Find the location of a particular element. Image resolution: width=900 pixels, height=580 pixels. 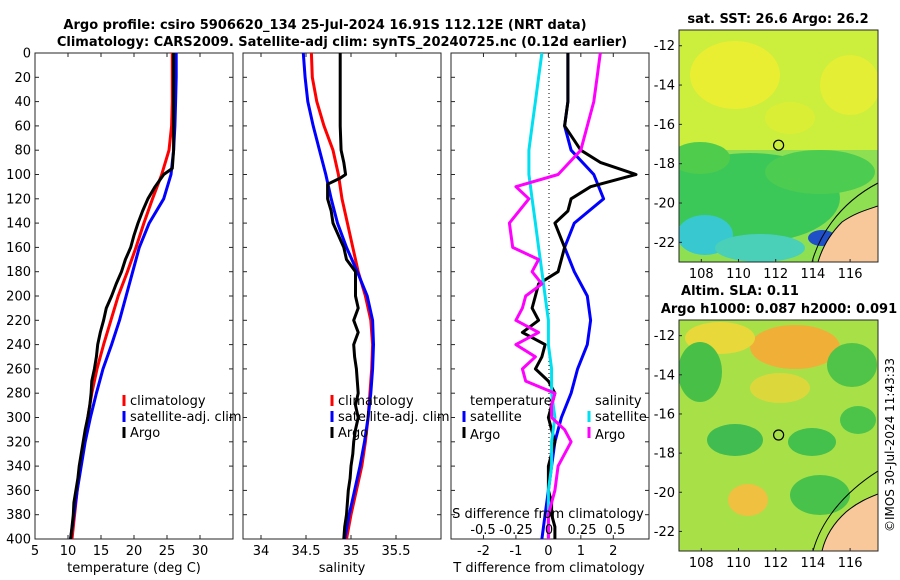

x-tick-label: 112 is located at coordinates (775, 274).